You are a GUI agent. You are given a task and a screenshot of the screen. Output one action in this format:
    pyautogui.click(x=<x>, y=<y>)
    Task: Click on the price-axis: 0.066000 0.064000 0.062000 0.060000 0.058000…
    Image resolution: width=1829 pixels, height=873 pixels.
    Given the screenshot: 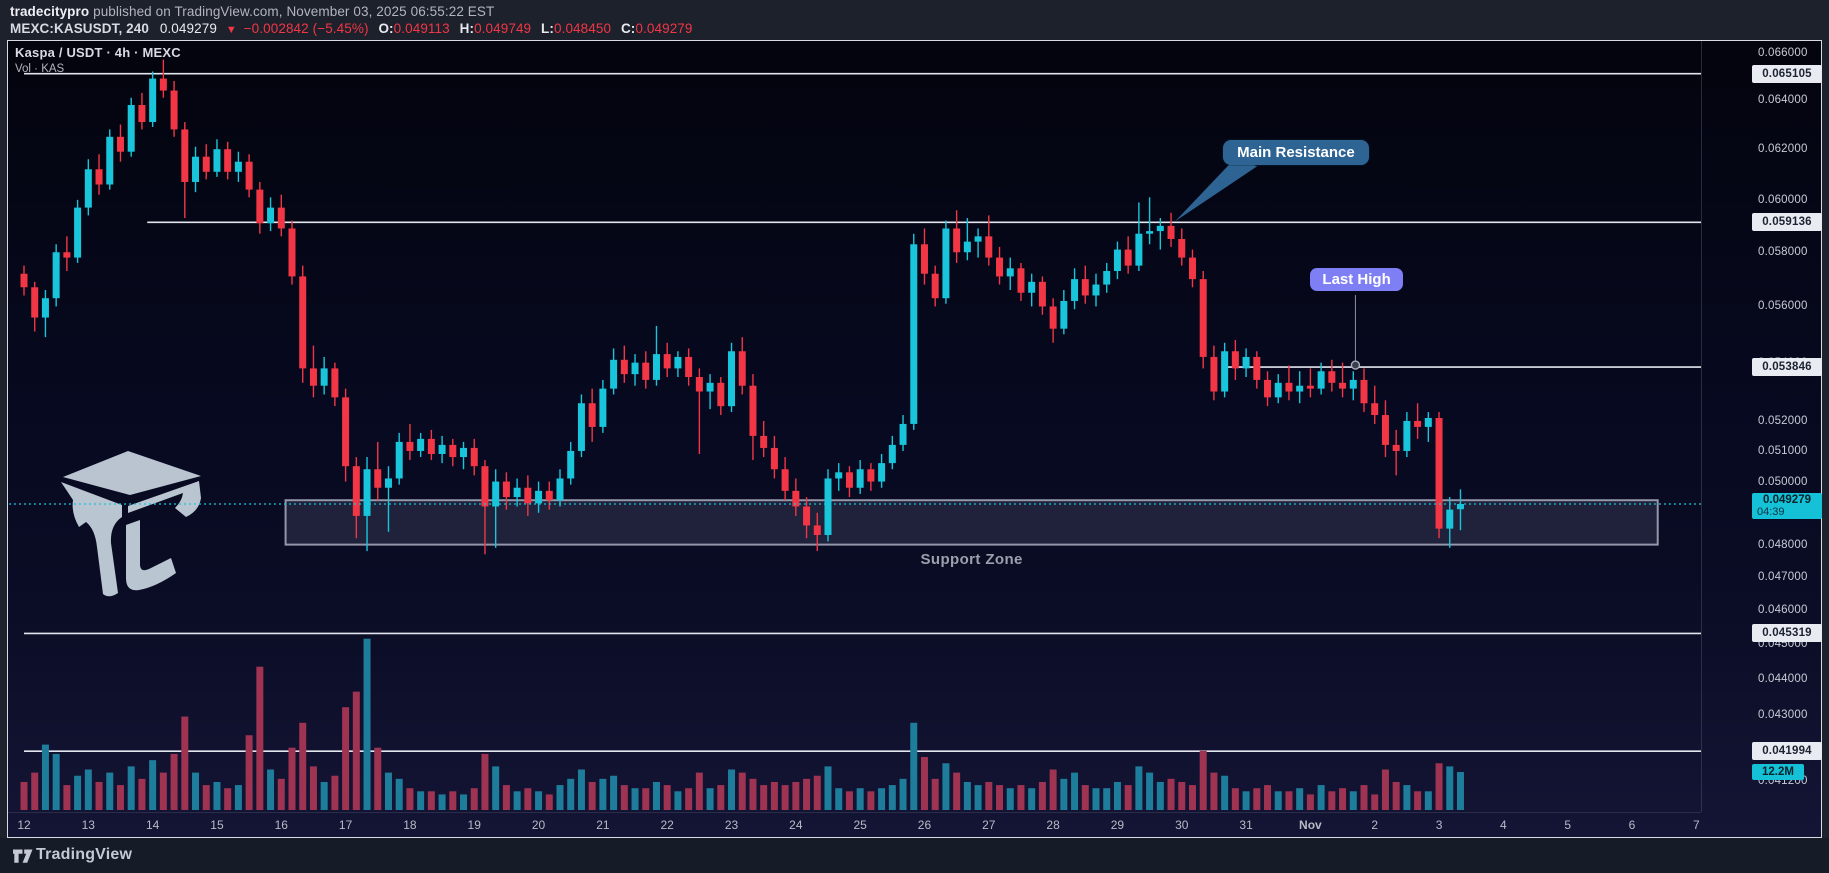 What is the action you would take?
    pyautogui.click(x=1762, y=426)
    